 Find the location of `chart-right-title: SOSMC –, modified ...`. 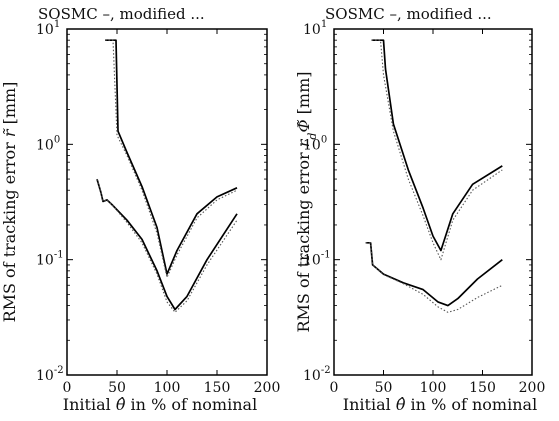

chart-right-title: SOSMC –, modified ... is located at coordinates (408, 14).